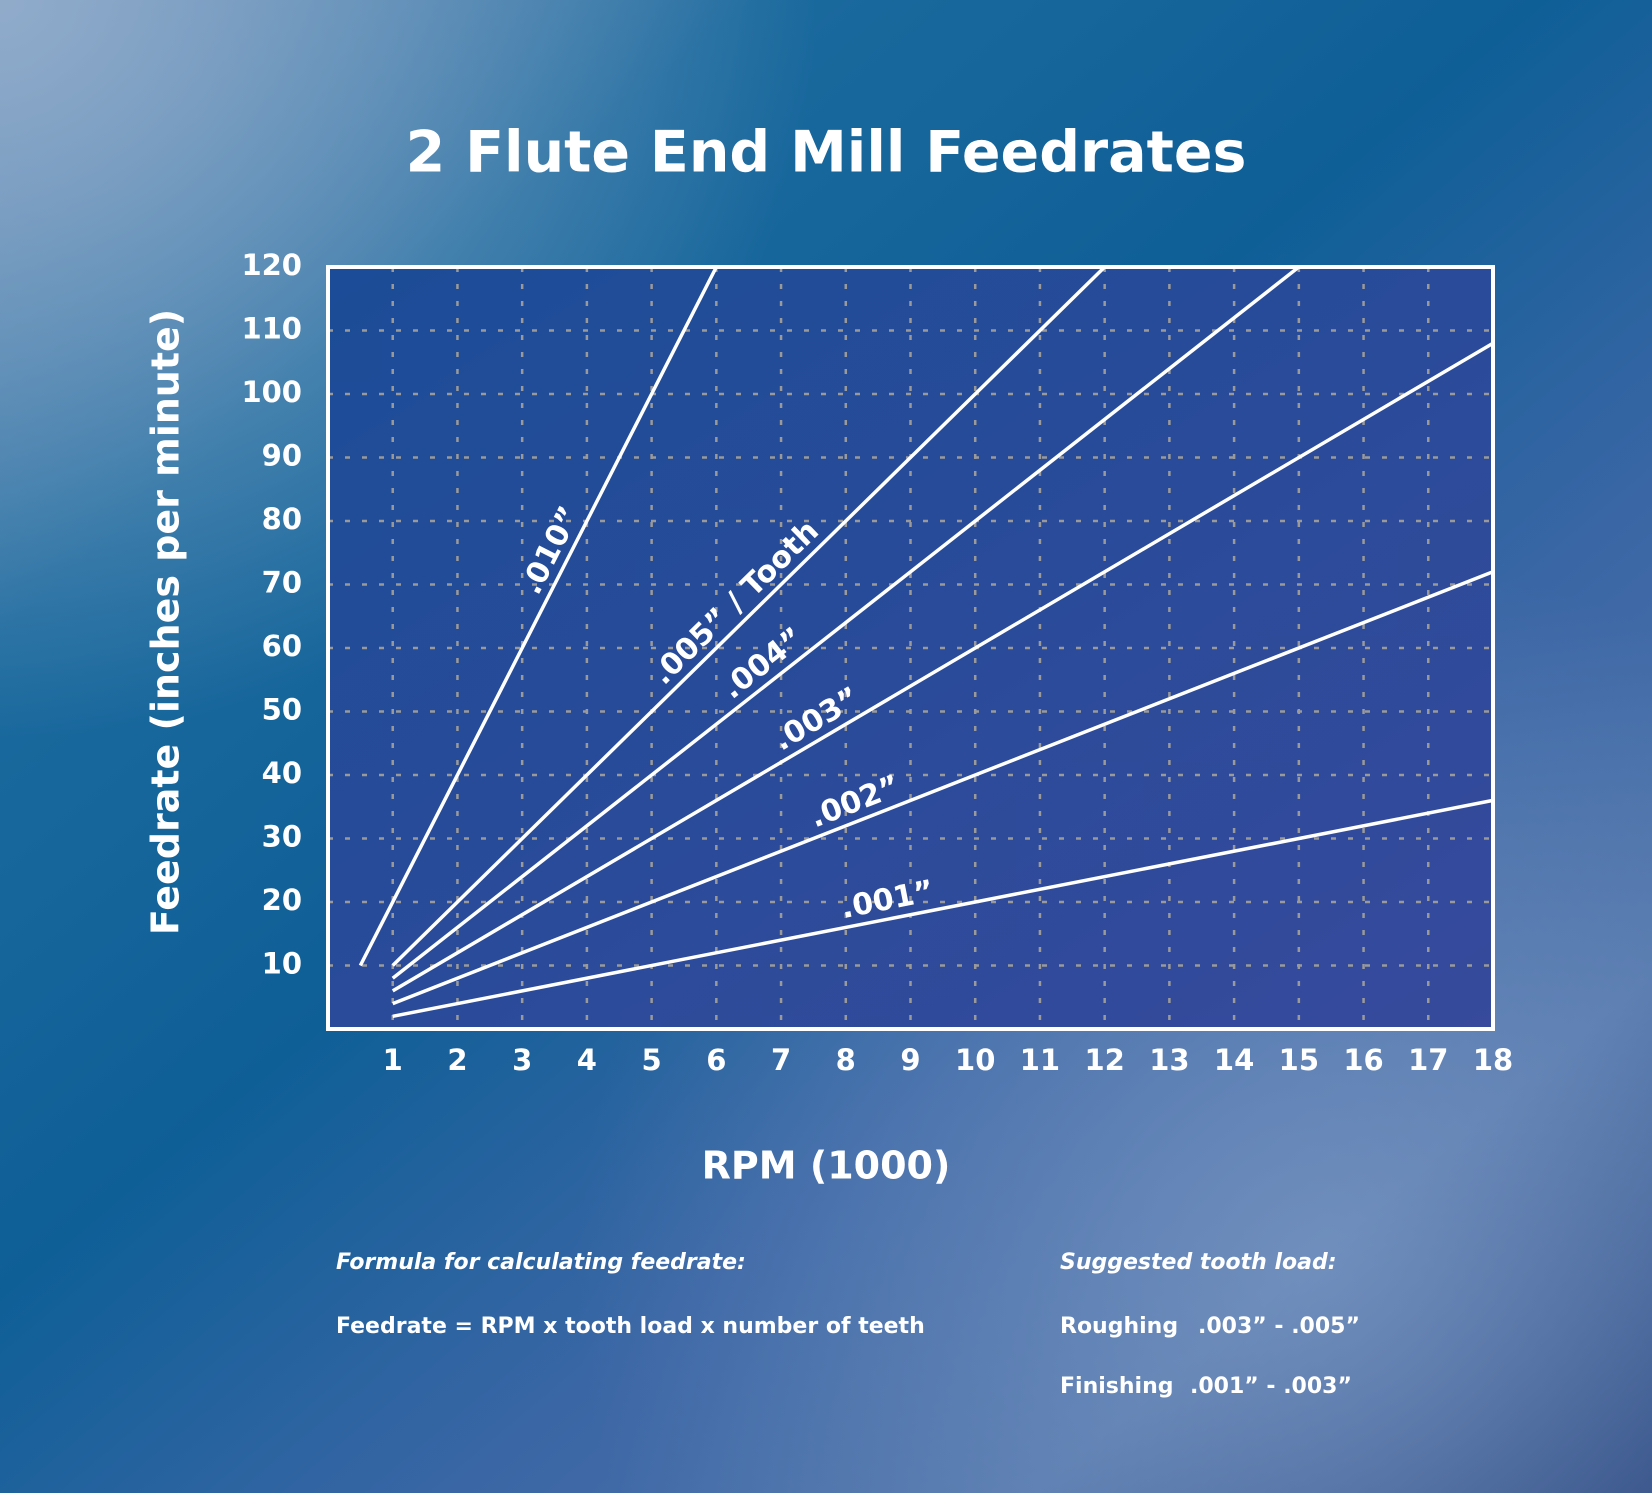 Image resolution: width=1652 pixels, height=1493 pixels. I want to click on y-tick-label: 10, so click(282, 964).